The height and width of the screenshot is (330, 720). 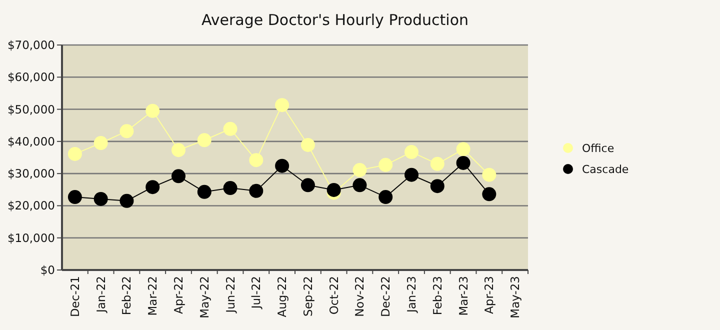 What do you see at coordinates (230, 295) in the screenshot?
I see `x-tick-label: Jun-22` at bounding box center [230, 295].